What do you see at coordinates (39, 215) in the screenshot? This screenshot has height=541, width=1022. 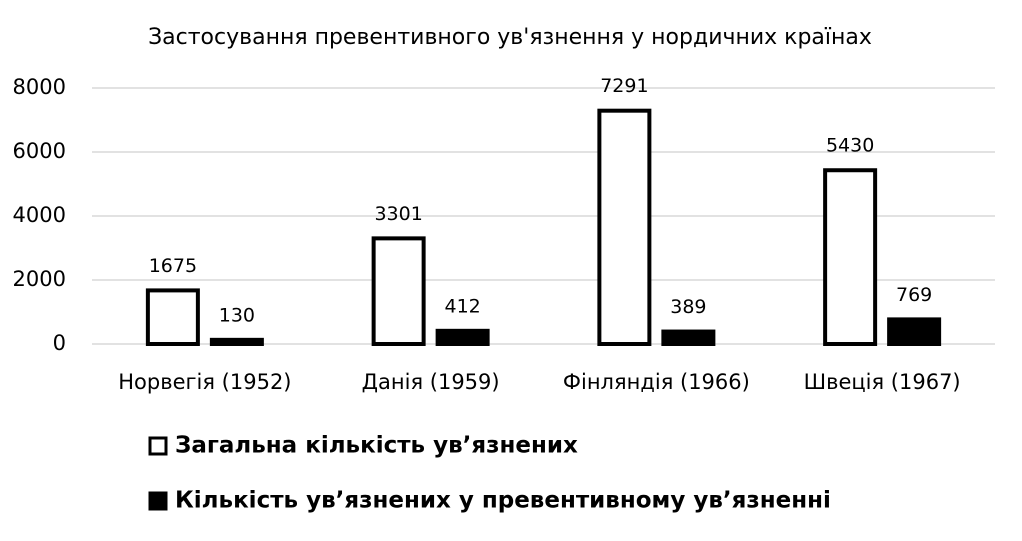 I see `y-tick-label: 4000` at bounding box center [39, 215].